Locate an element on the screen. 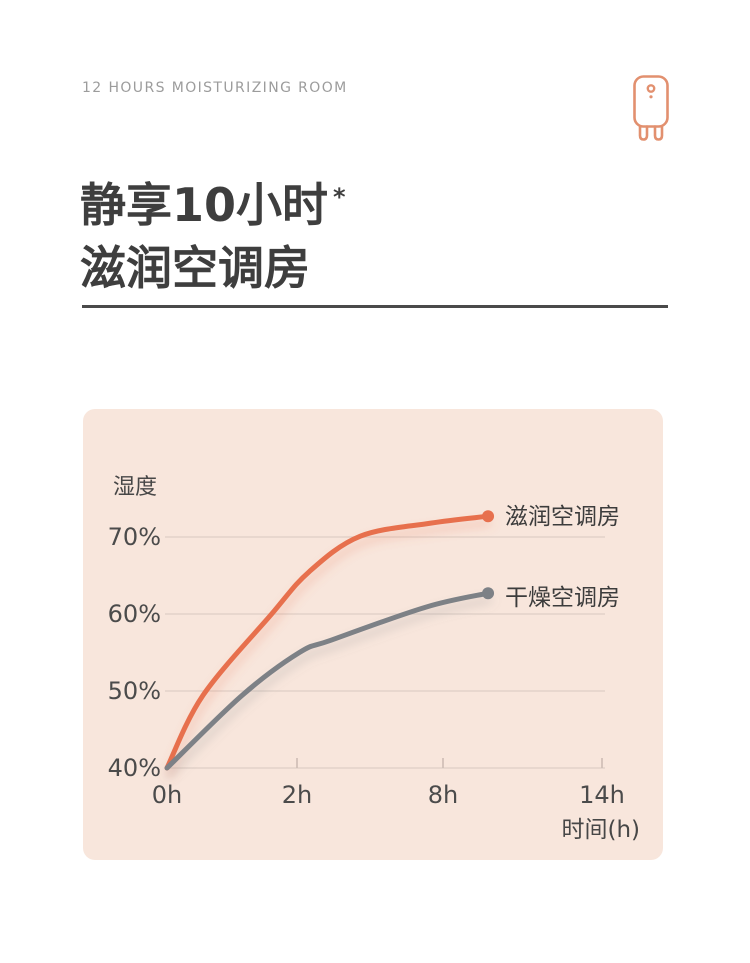 The width and height of the screenshot is (750, 963). y-tick-label-40%: 40% is located at coordinates (134, 768).